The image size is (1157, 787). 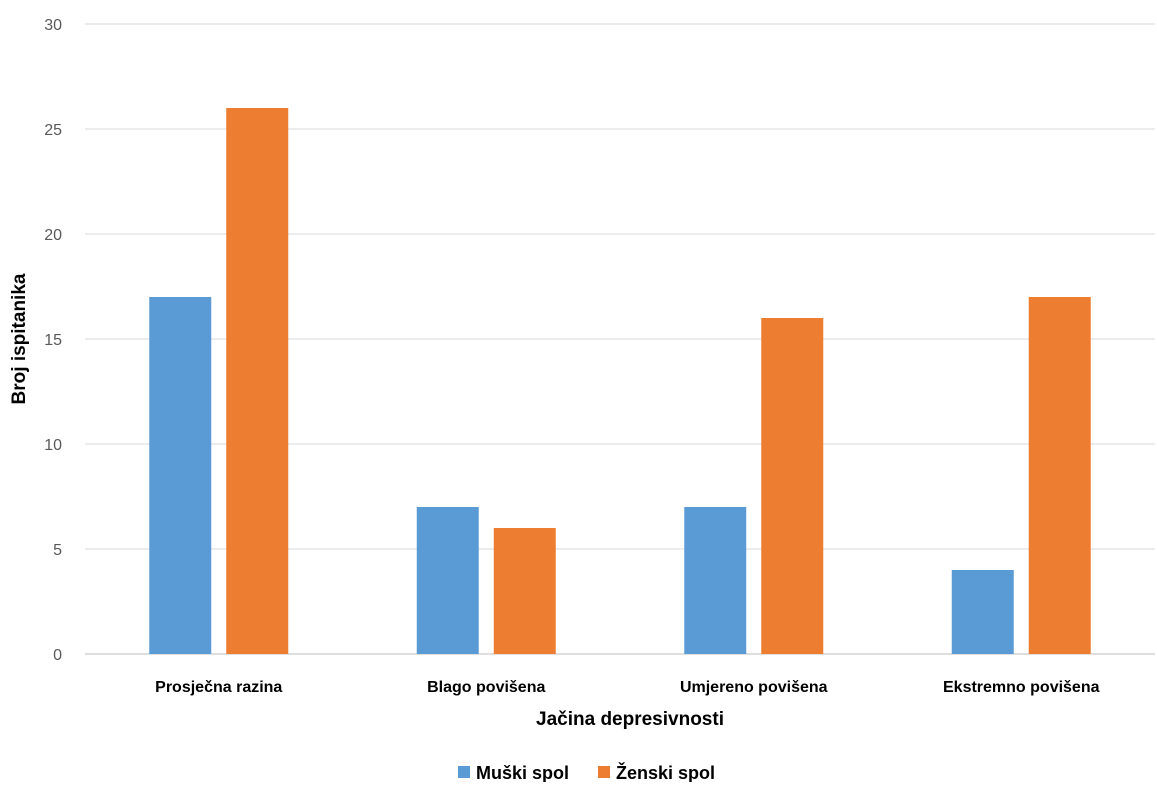 I want to click on legend-swatch-muski, so click(x=464, y=772).